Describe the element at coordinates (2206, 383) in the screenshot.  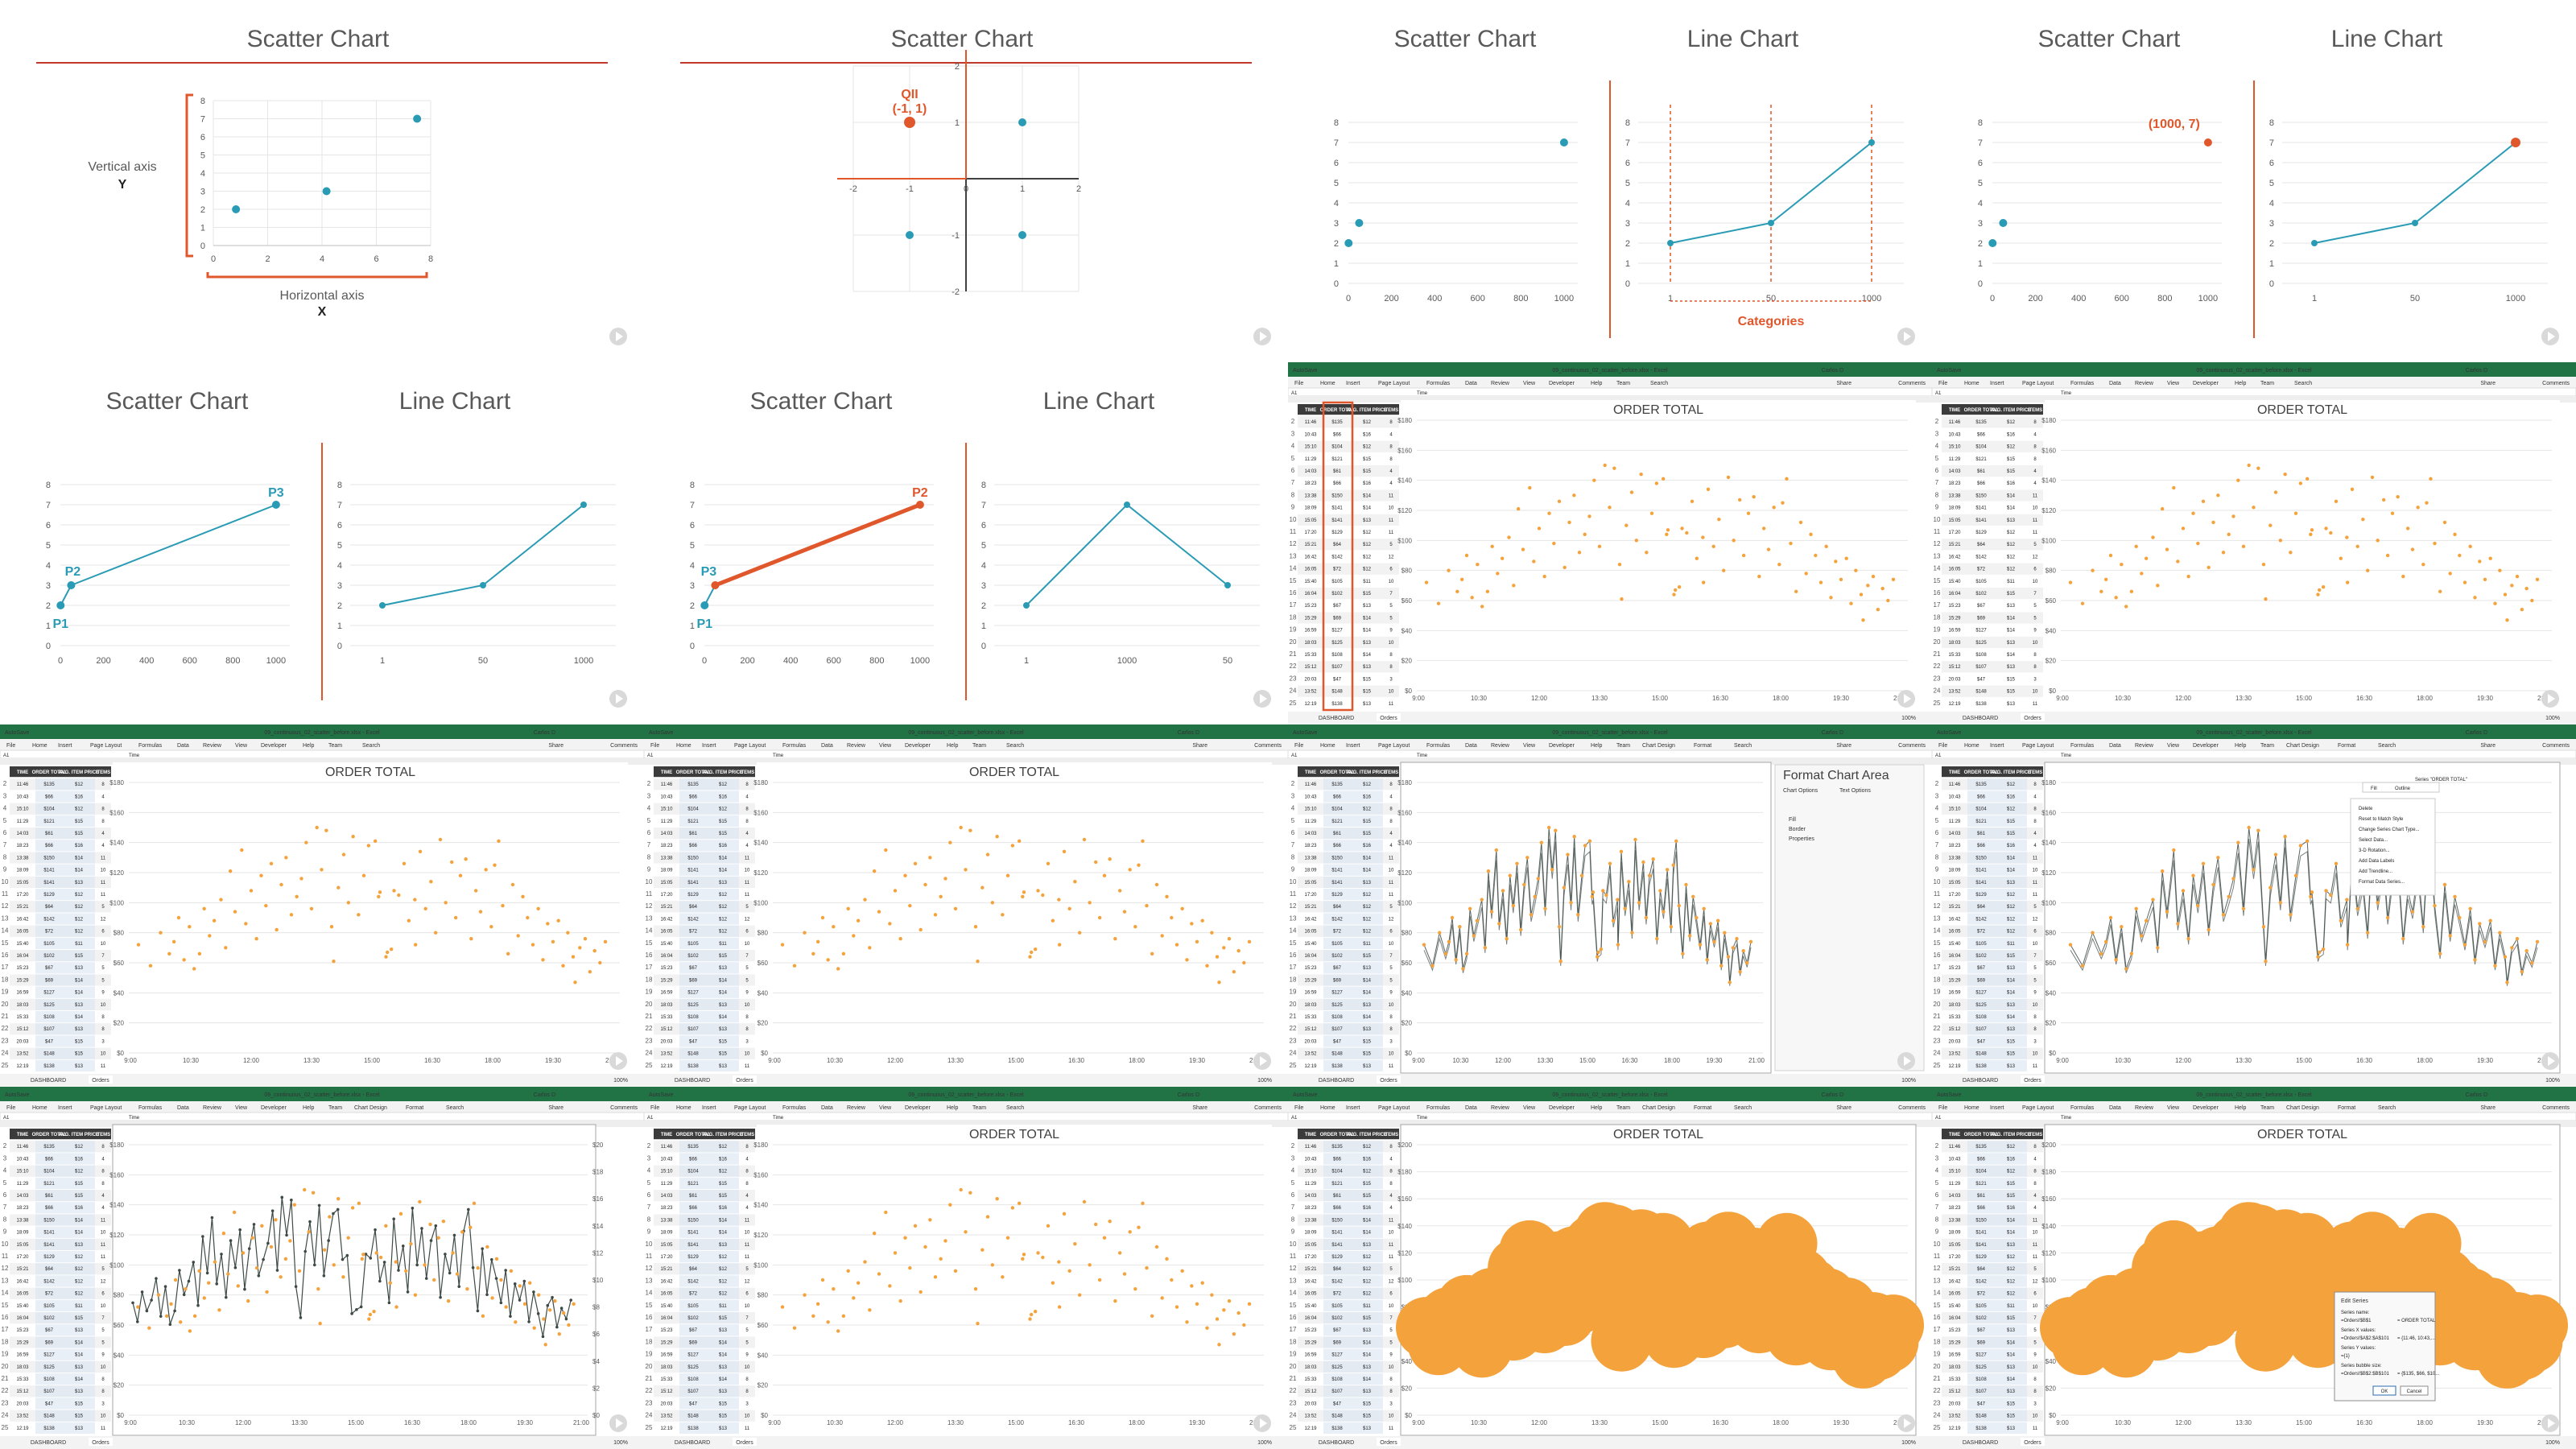
I see `ribbon-tab: Developer` at that location.